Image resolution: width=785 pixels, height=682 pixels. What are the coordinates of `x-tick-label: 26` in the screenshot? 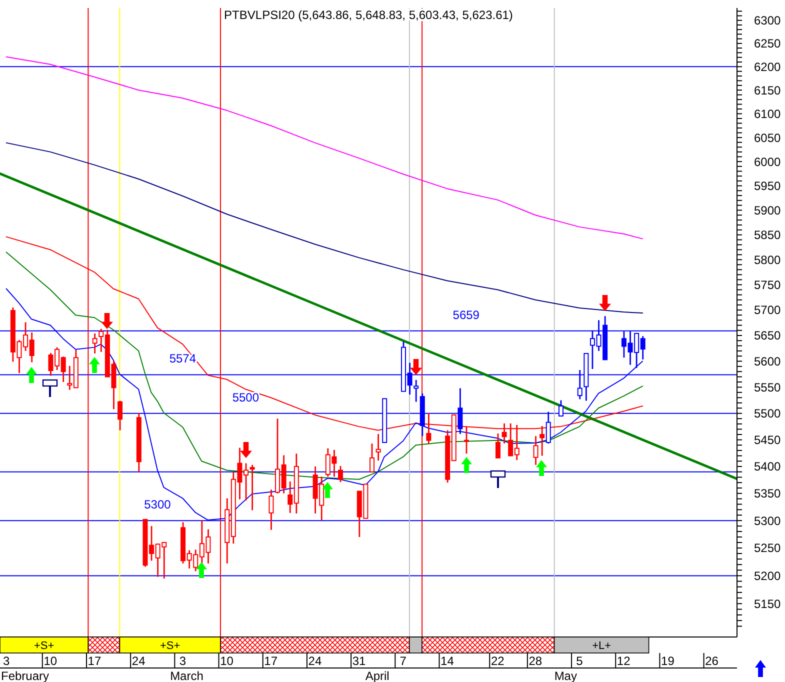 It's located at (712, 661).